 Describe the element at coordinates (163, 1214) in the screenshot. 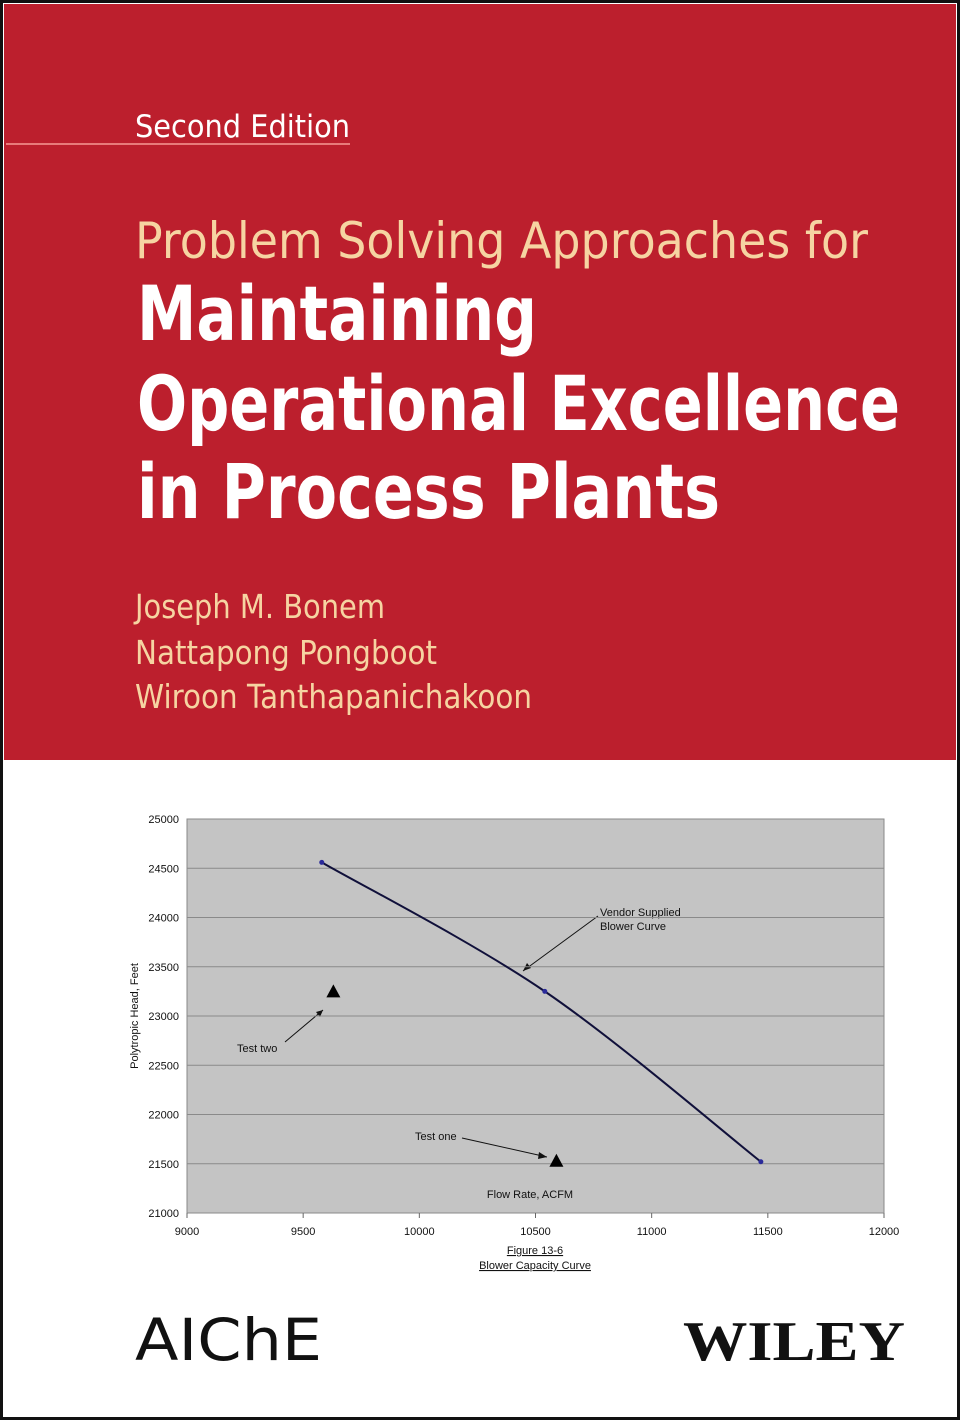

I see `y-tick-label: 21000` at that location.